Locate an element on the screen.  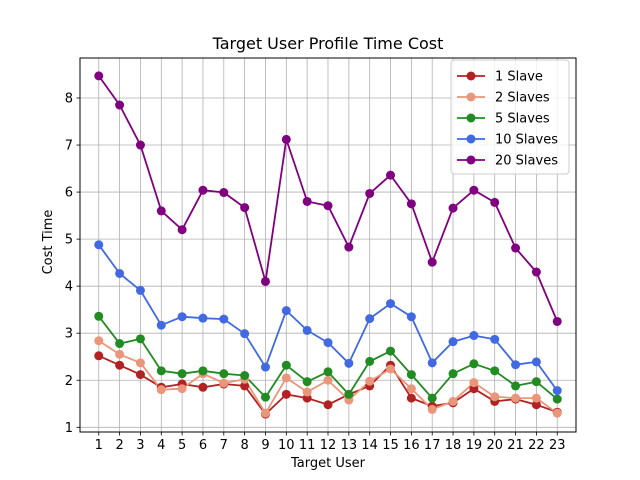
x-tick-label: 6 is located at coordinates (203, 445).